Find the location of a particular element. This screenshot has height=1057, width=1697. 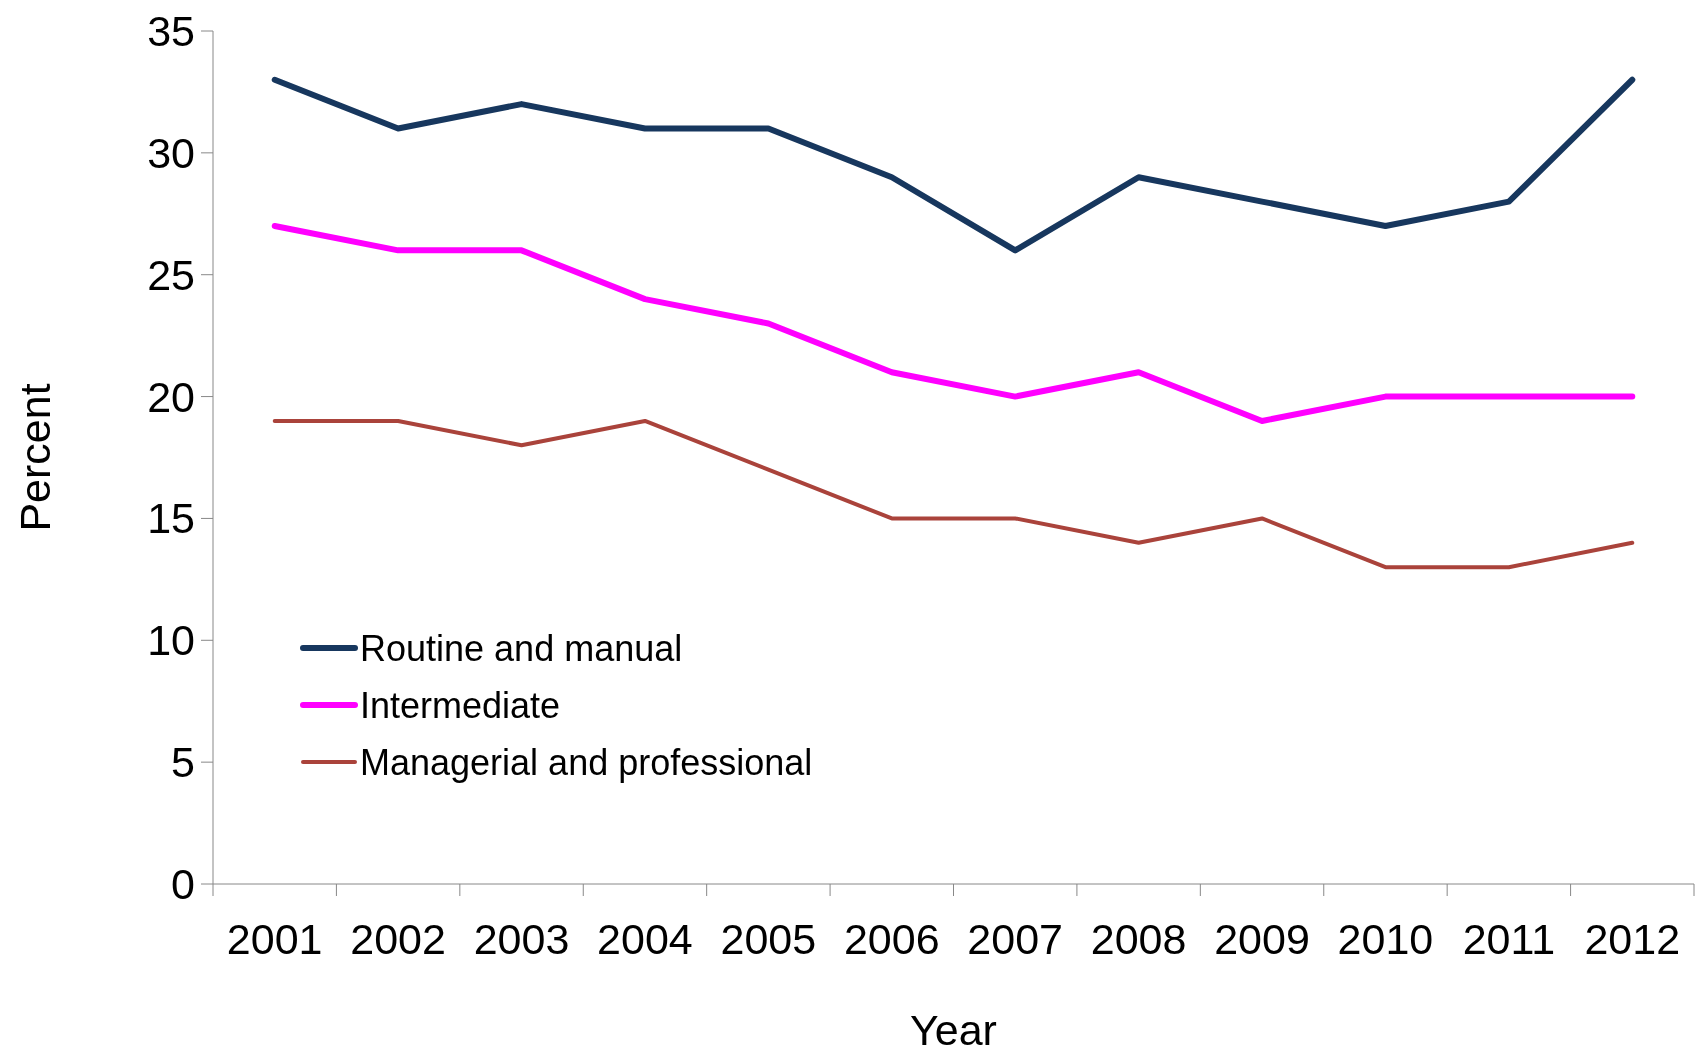

x-tick-label: 2004 is located at coordinates (645, 939).